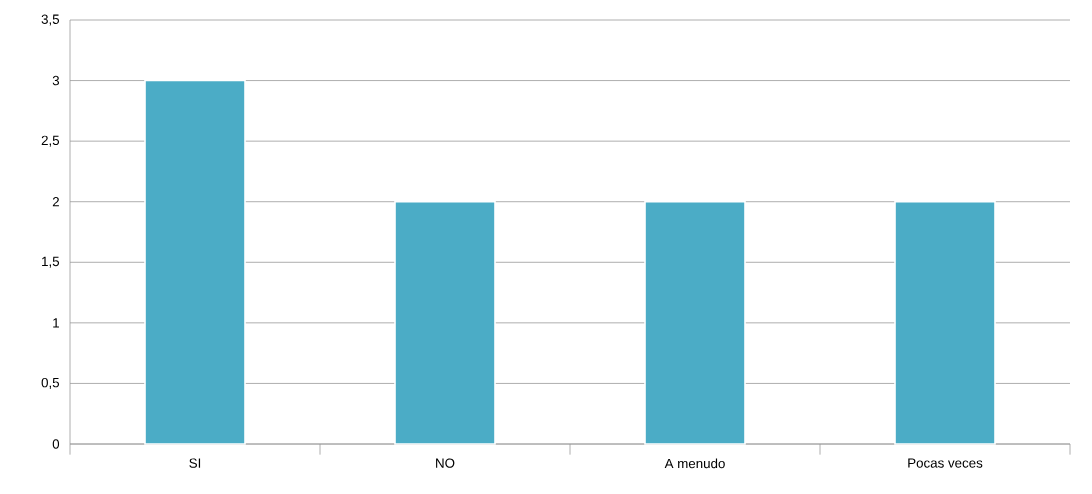  What do you see at coordinates (195, 463) in the screenshot?
I see `x-tick-label: SI` at bounding box center [195, 463].